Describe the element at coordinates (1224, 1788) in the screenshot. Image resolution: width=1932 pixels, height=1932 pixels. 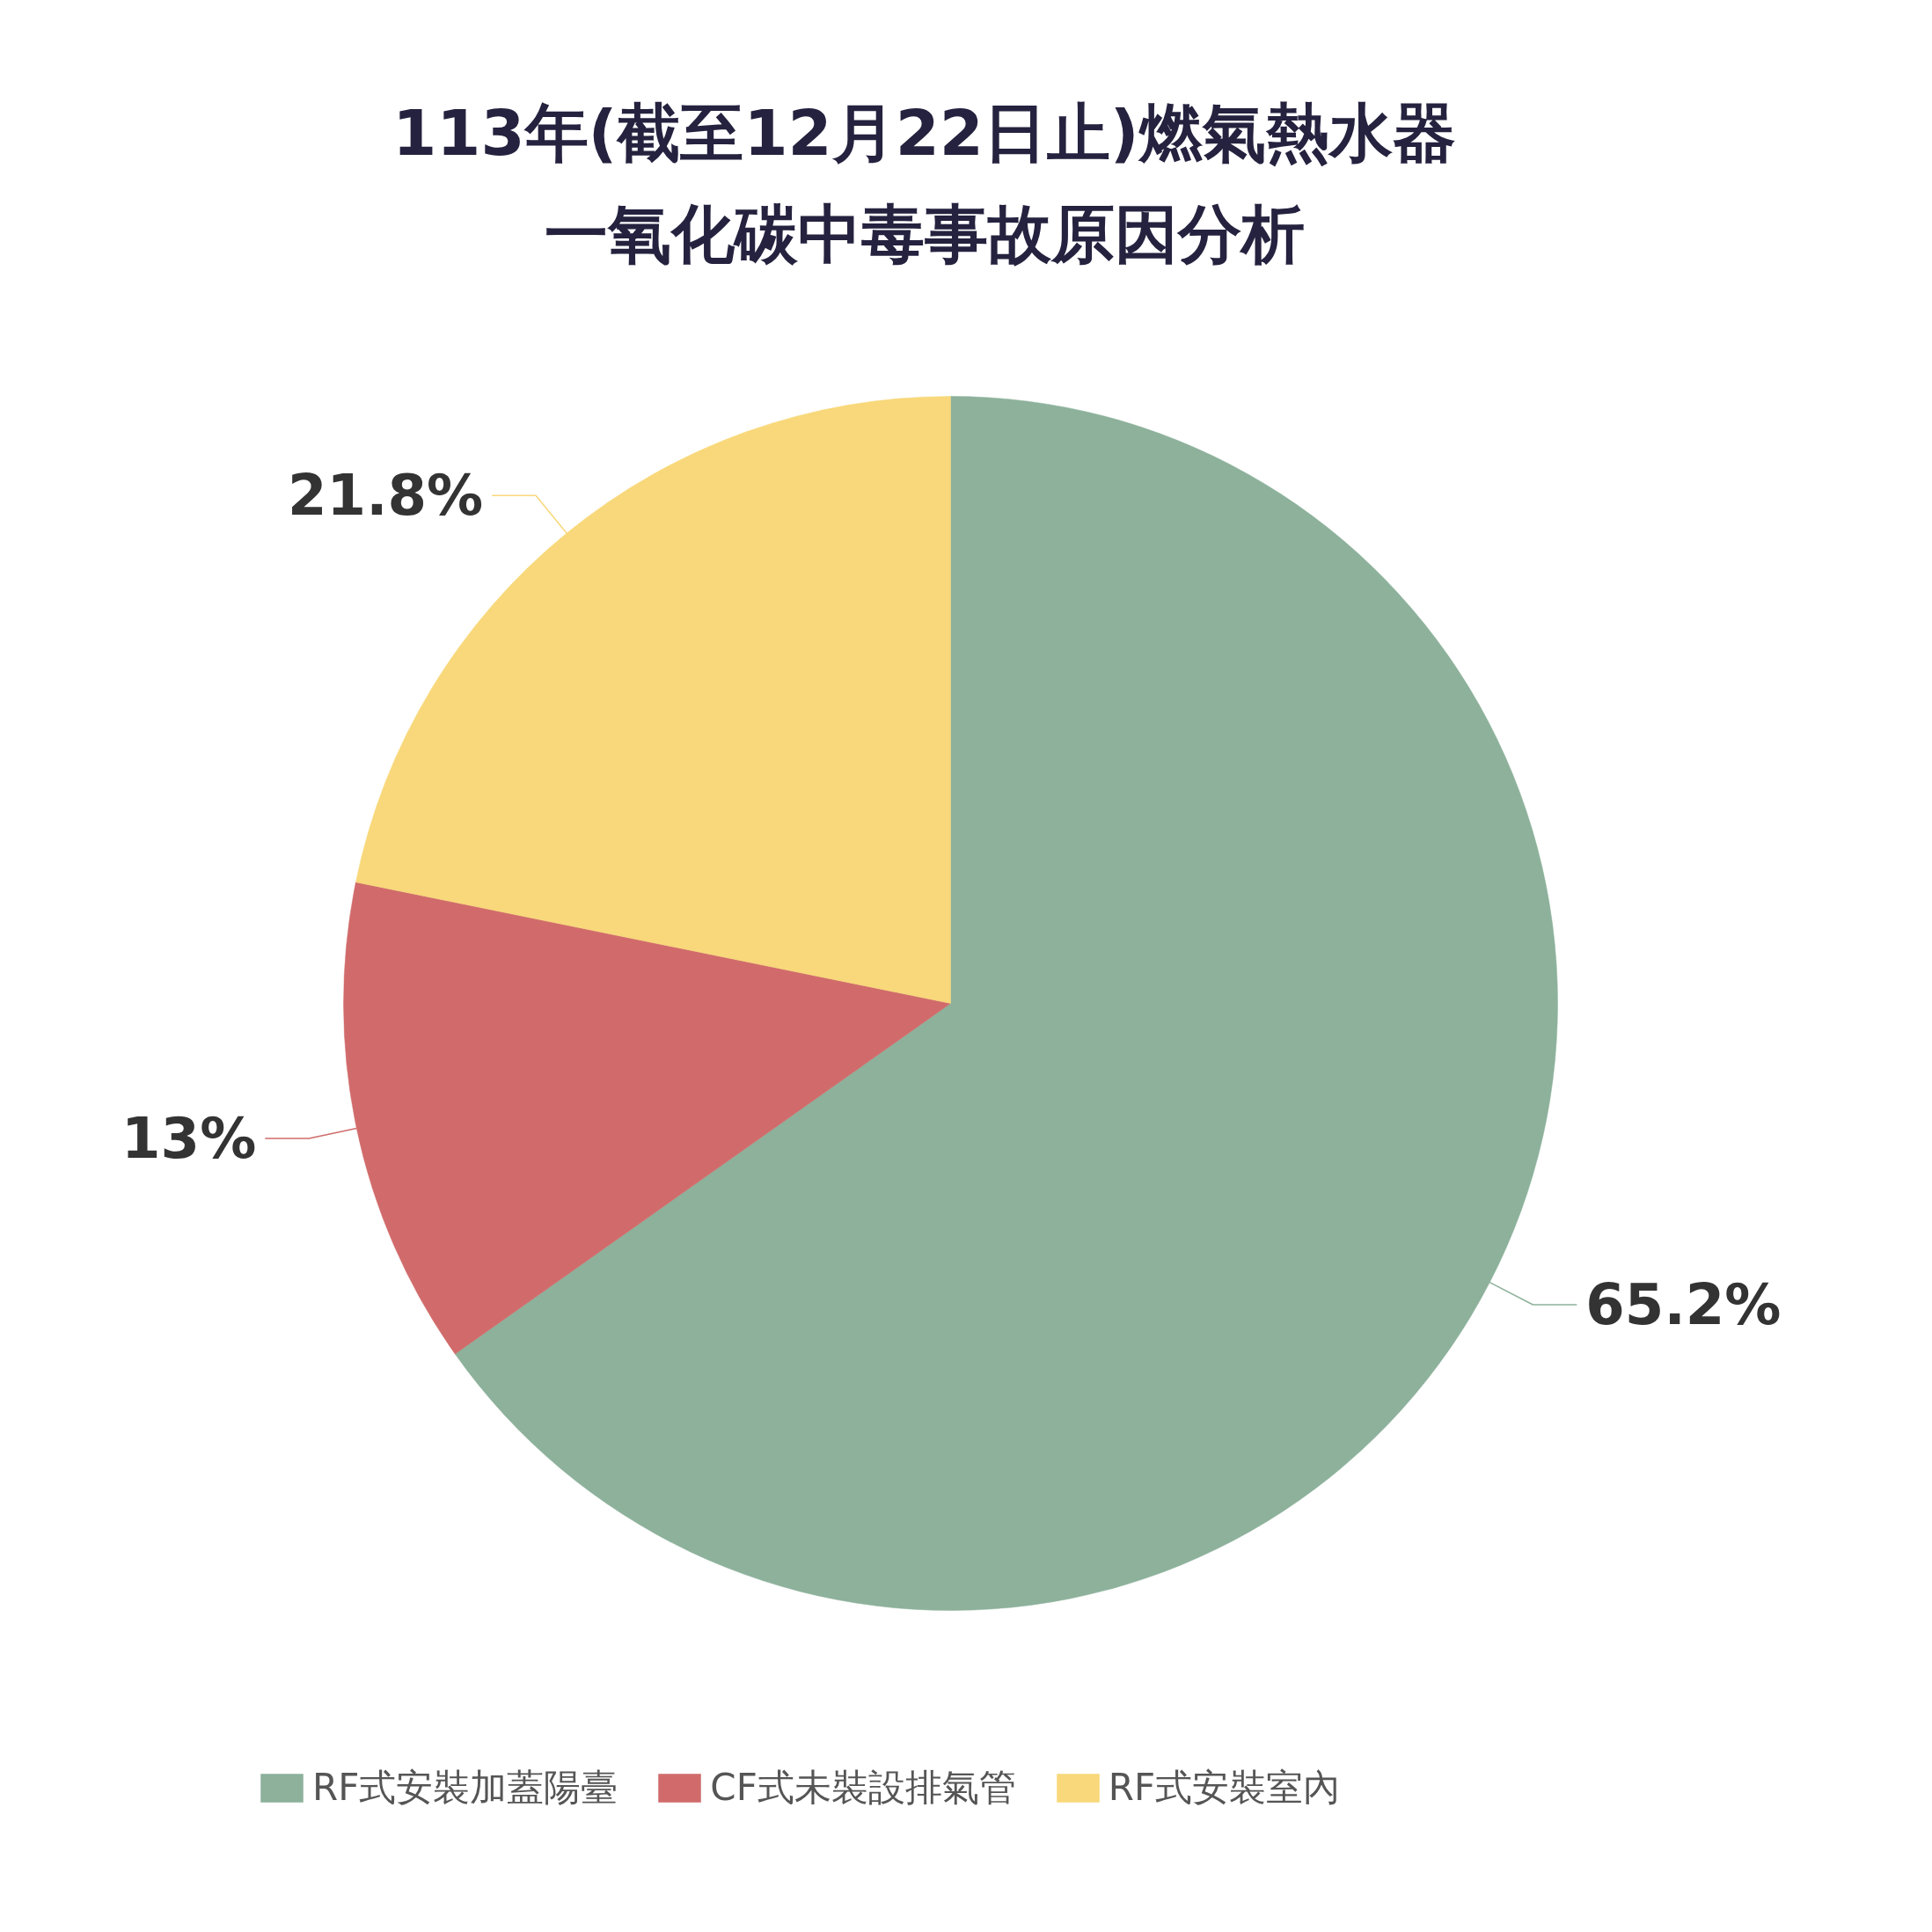
I see `legend-label: RF式安裝室內` at that location.